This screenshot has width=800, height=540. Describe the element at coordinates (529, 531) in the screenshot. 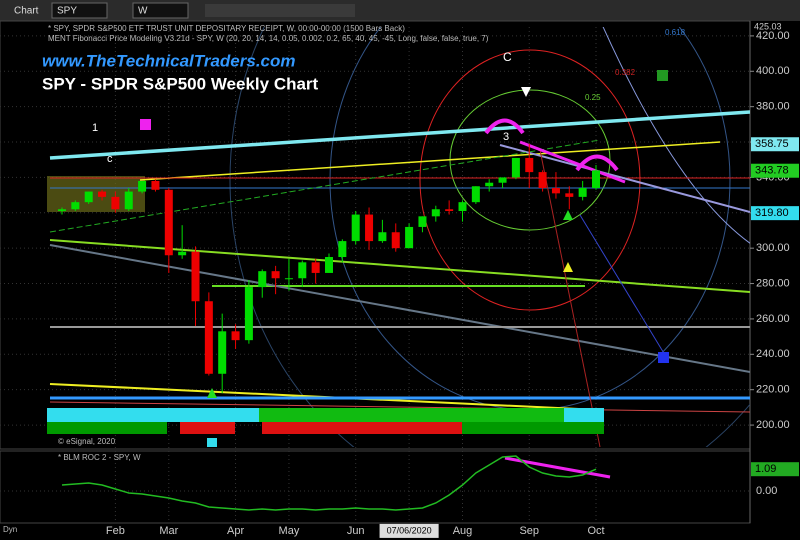

I see `x-tick-label: Sep` at that location.